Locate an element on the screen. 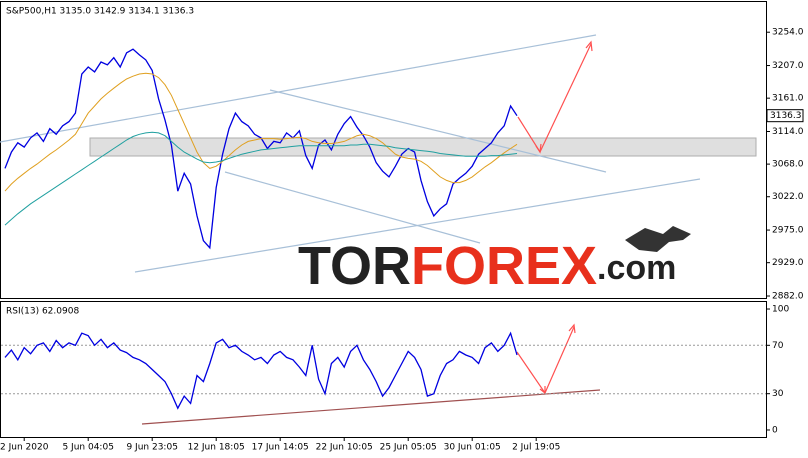 The image size is (808, 458). support-zone is located at coordinates (423, 147).